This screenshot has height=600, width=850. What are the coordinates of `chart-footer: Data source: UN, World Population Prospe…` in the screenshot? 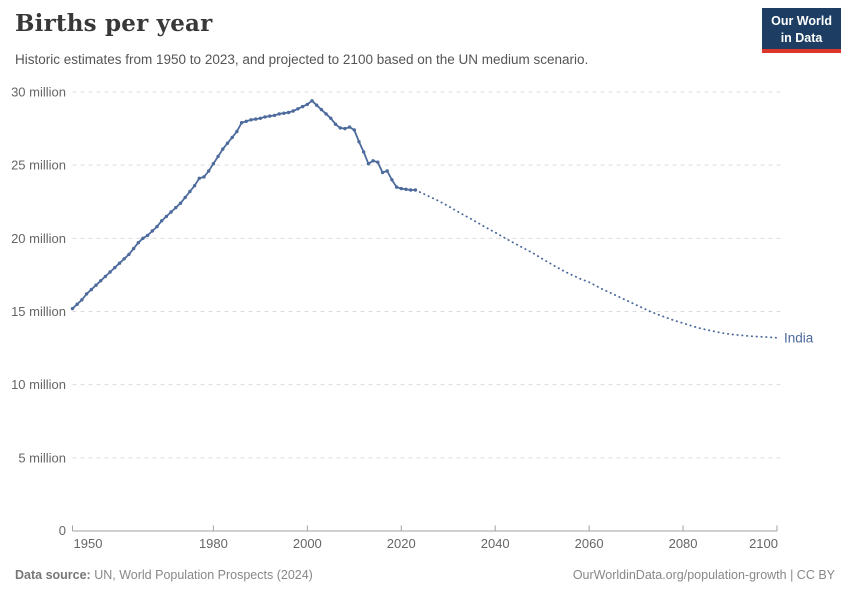 It's located at (425, 575).